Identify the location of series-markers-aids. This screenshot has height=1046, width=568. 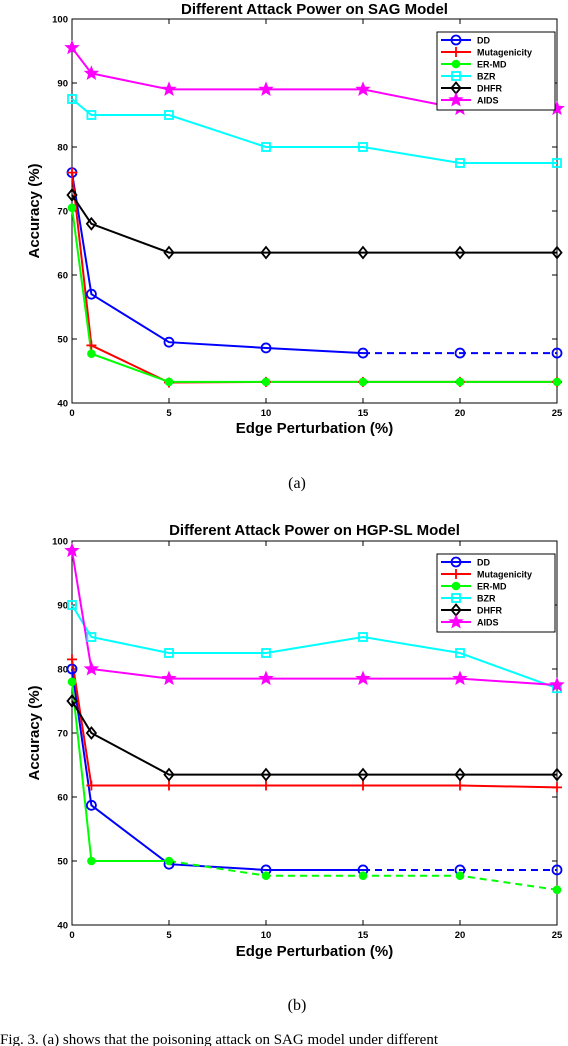
(314, 617).